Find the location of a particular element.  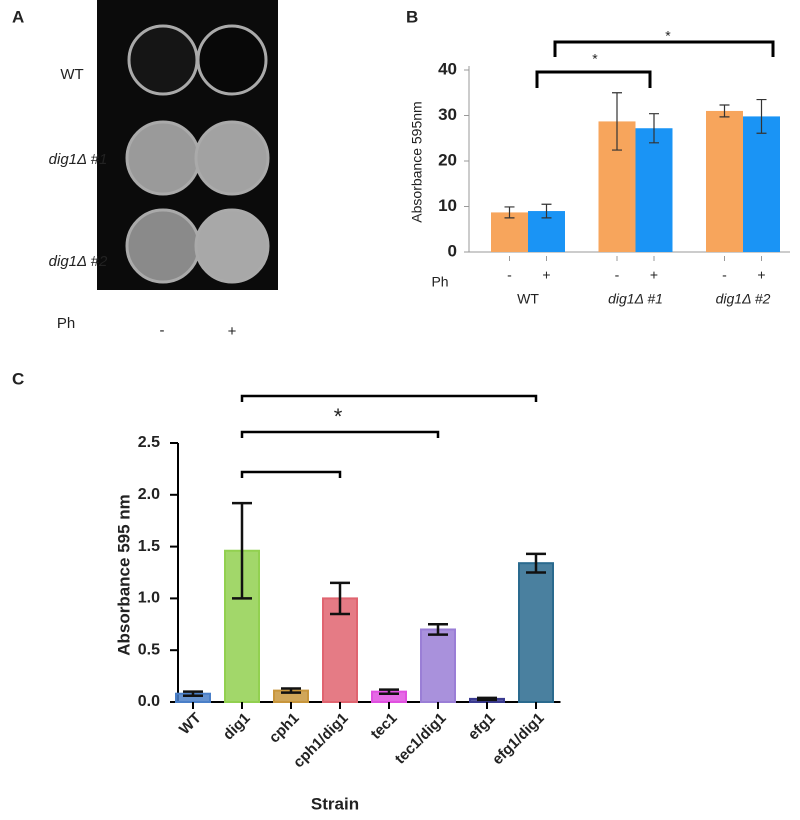

panel-label: C is located at coordinates (18, 378).